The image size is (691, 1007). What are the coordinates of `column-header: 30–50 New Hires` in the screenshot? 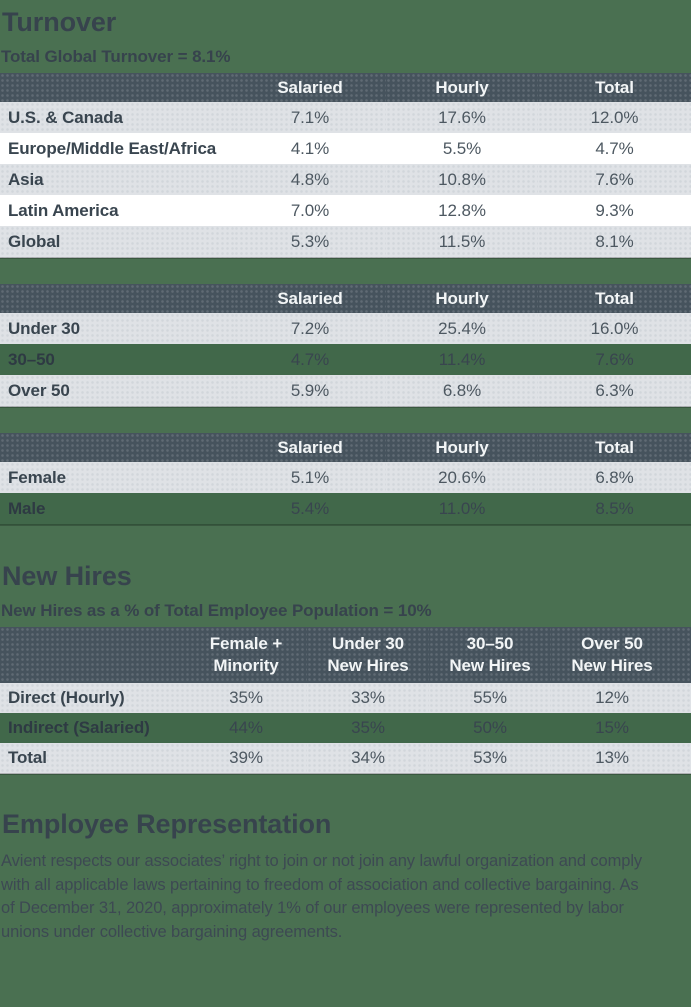 It's located at (490, 655).